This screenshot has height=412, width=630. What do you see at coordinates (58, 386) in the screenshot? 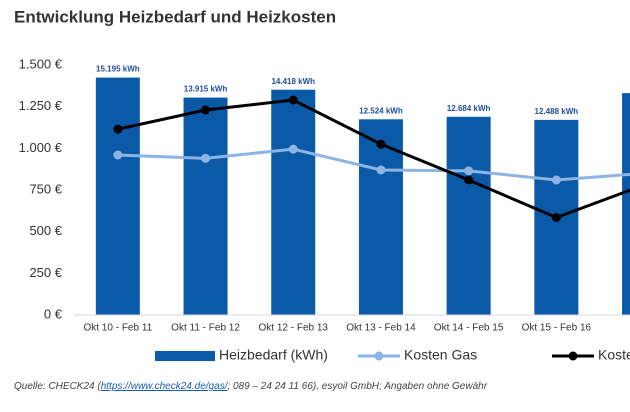
I see `source-prefix: Quelle: CHECK24 (` at bounding box center [58, 386].